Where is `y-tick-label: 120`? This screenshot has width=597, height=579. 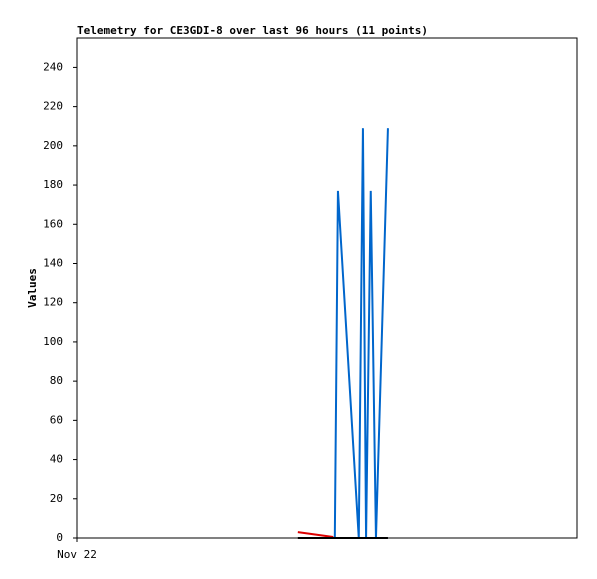 y-tick-label: 120 is located at coordinates (53, 302).